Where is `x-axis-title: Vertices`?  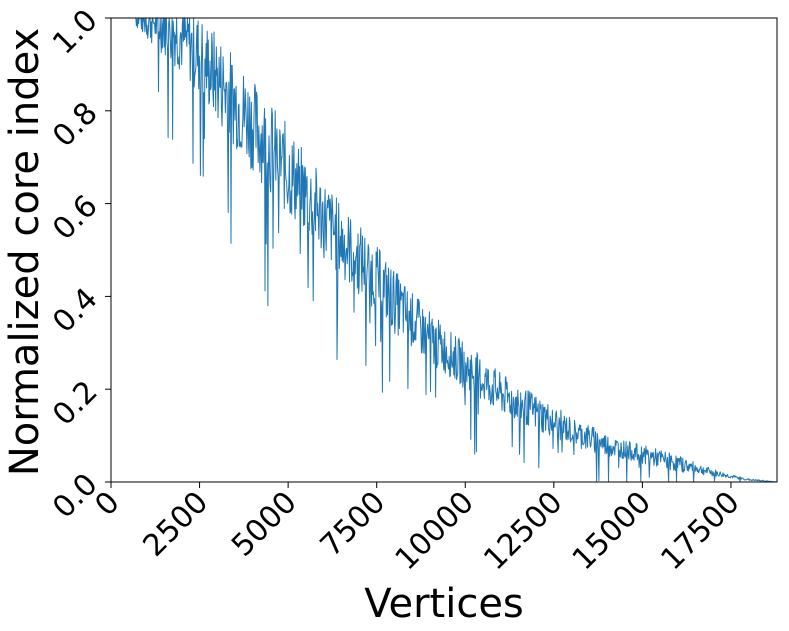 x-axis-title: Vertices is located at coordinates (444, 604).